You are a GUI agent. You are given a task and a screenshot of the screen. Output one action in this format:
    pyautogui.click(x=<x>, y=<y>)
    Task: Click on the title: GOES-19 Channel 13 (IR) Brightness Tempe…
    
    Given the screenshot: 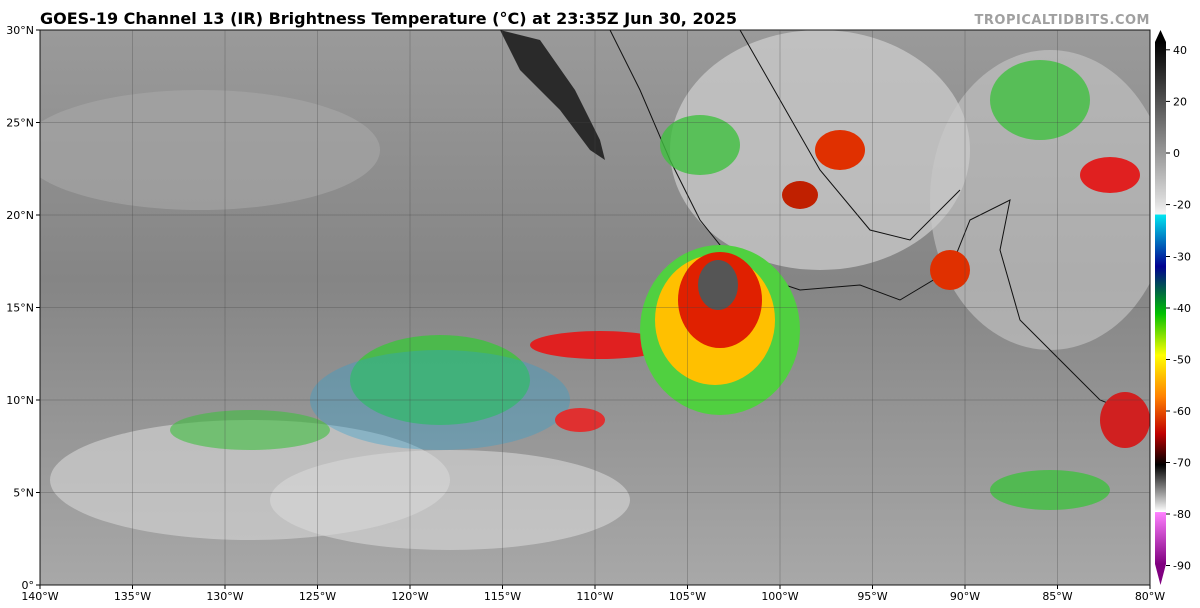 What is the action you would take?
    pyautogui.click(x=388, y=18)
    